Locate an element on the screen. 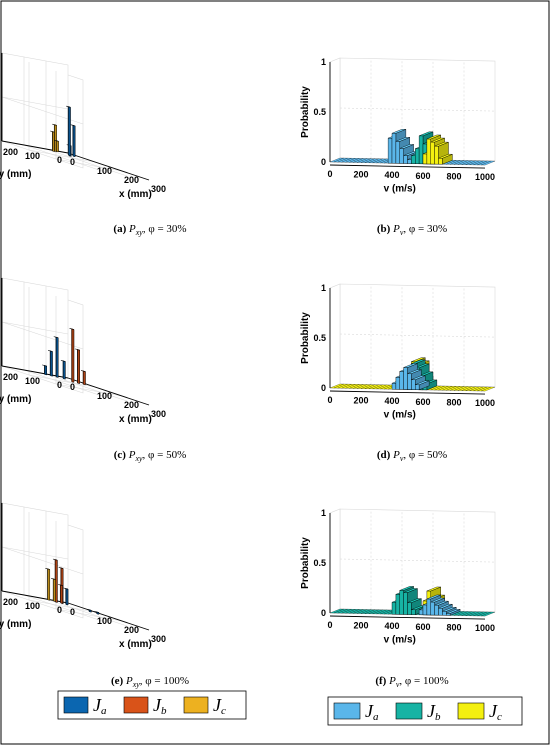  legend-xy: Ja Jb Jc is located at coordinates (152, 705).